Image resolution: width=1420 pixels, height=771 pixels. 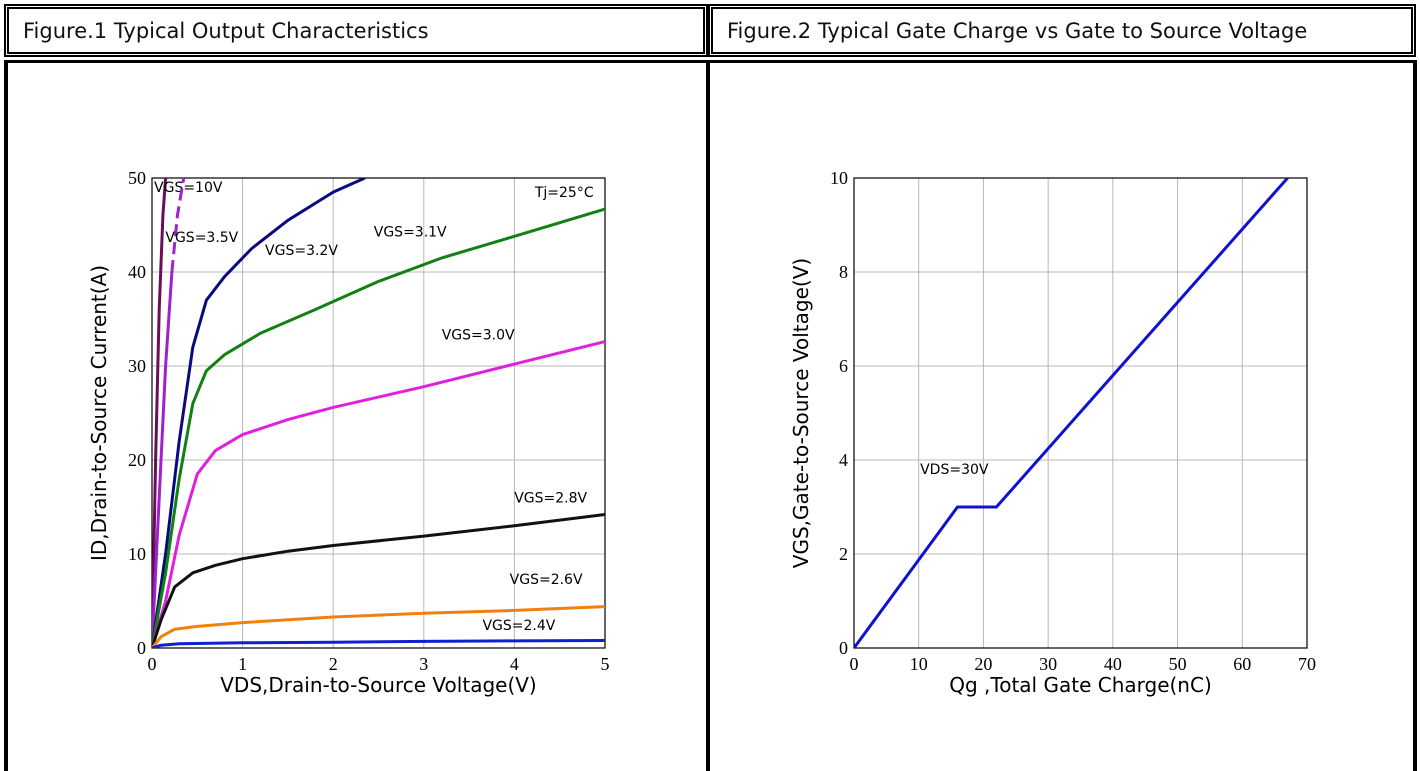 What do you see at coordinates (1113, 664) in the screenshot?
I see `x-tick-label: 40` at bounding box center [1113, 664].